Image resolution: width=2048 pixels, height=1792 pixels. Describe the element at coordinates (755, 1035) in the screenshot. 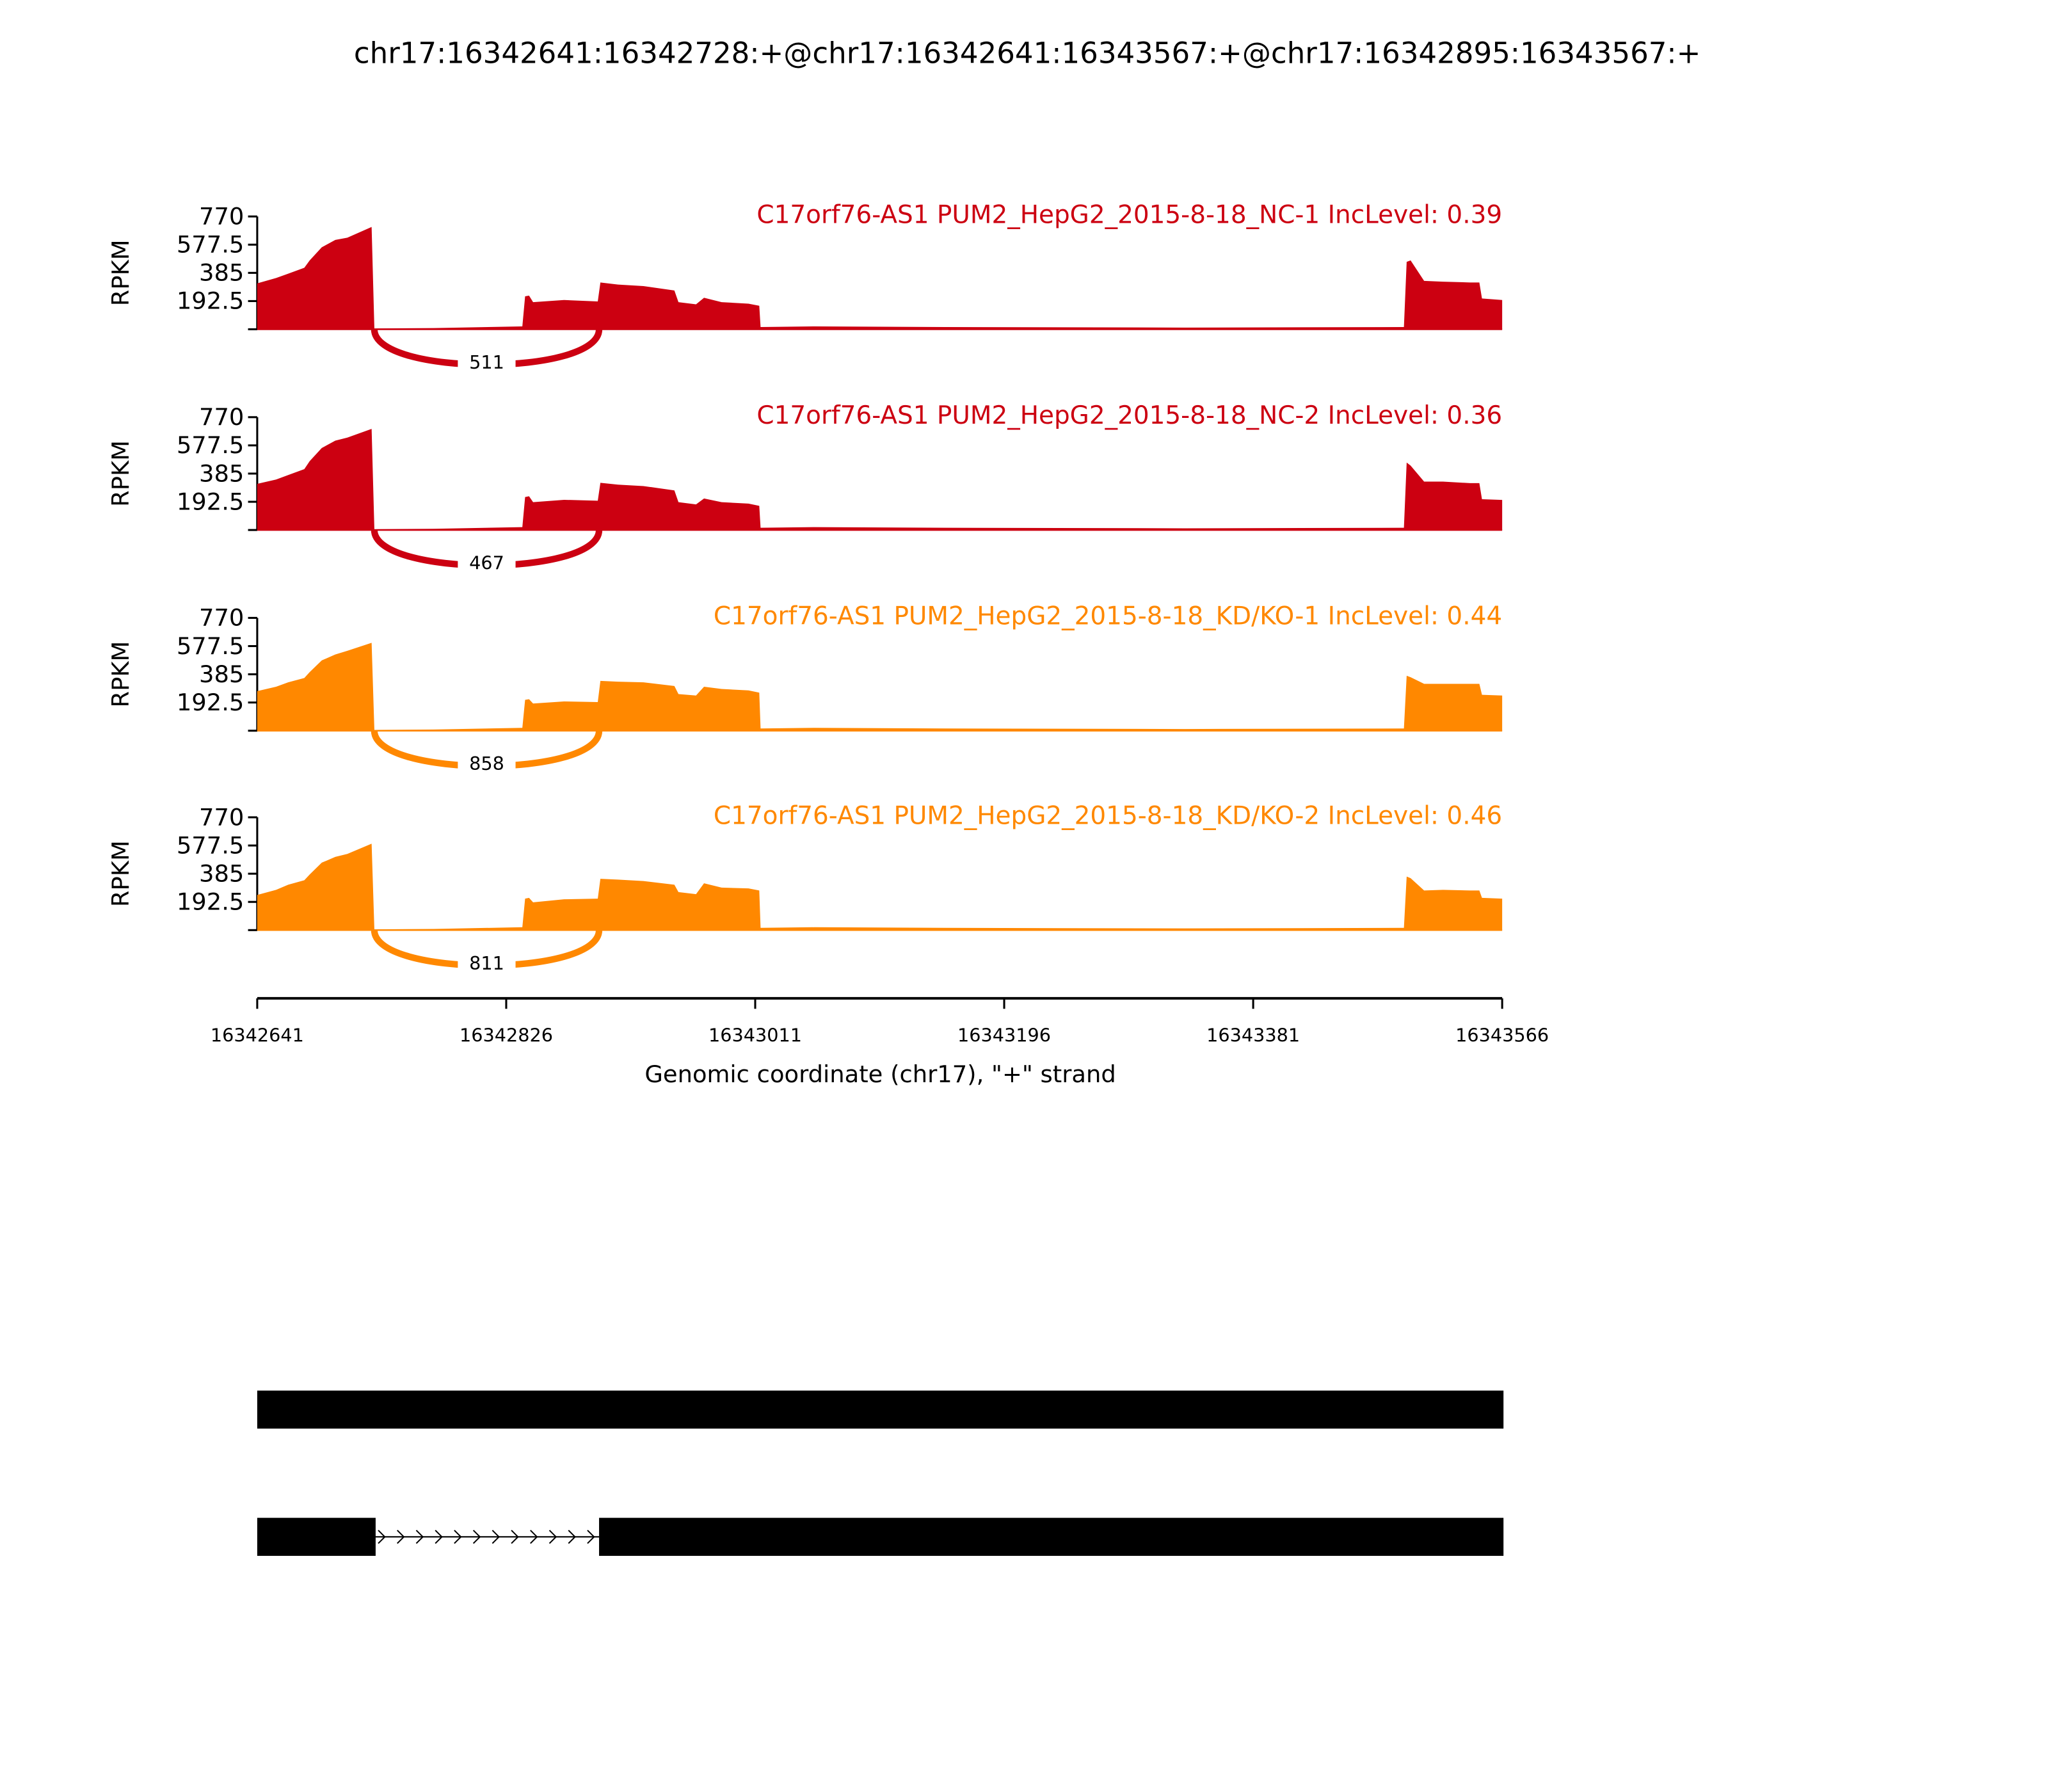

I see `x-tick-label: 16343011` at that location.